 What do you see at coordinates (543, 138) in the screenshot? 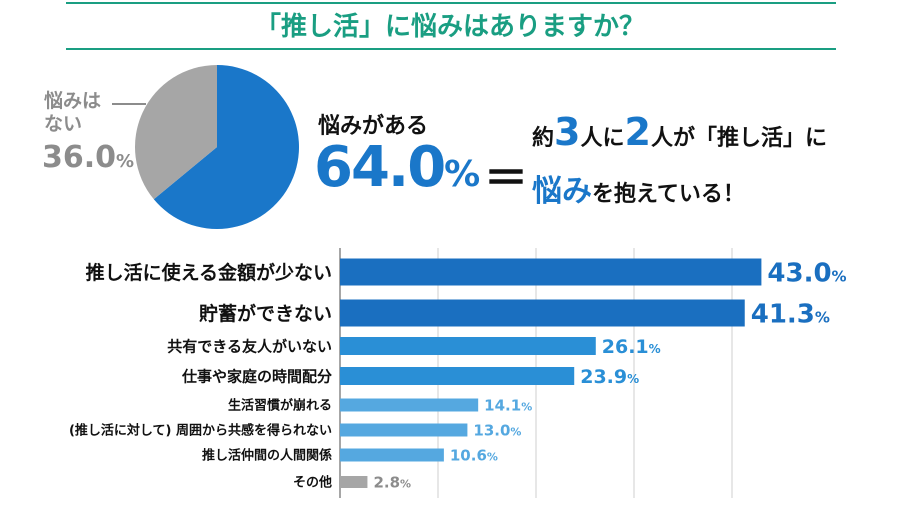
I see `summary-prefix: 約` at bounding box center [543, 138].